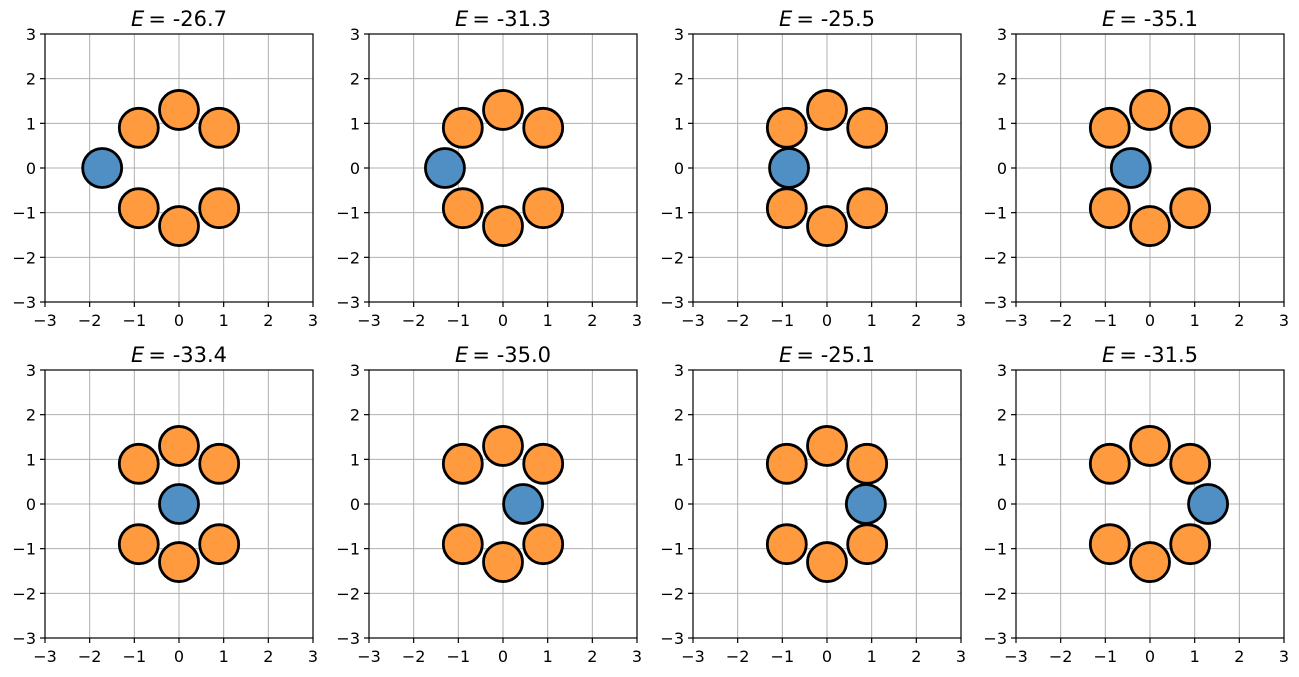 The height and width of the screenshot is (677, 1299). I want to click on panel-title: E = -33.4, so click(179, 355).